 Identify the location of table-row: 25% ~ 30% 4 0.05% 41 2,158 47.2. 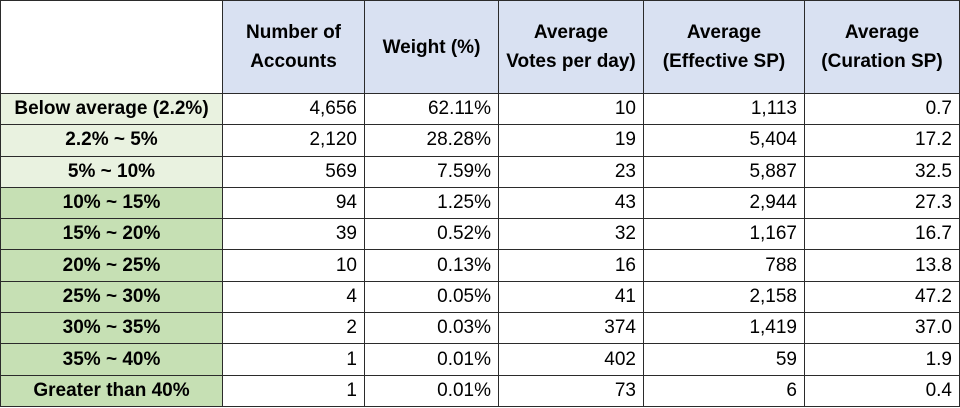
(480, 297).